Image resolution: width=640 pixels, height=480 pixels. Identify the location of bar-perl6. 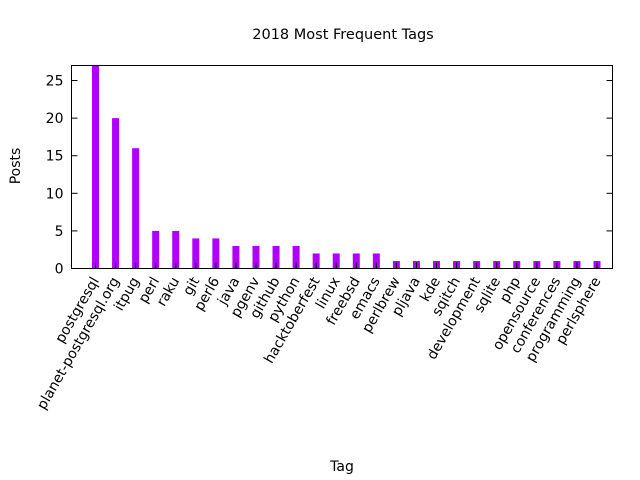
(216, 253).